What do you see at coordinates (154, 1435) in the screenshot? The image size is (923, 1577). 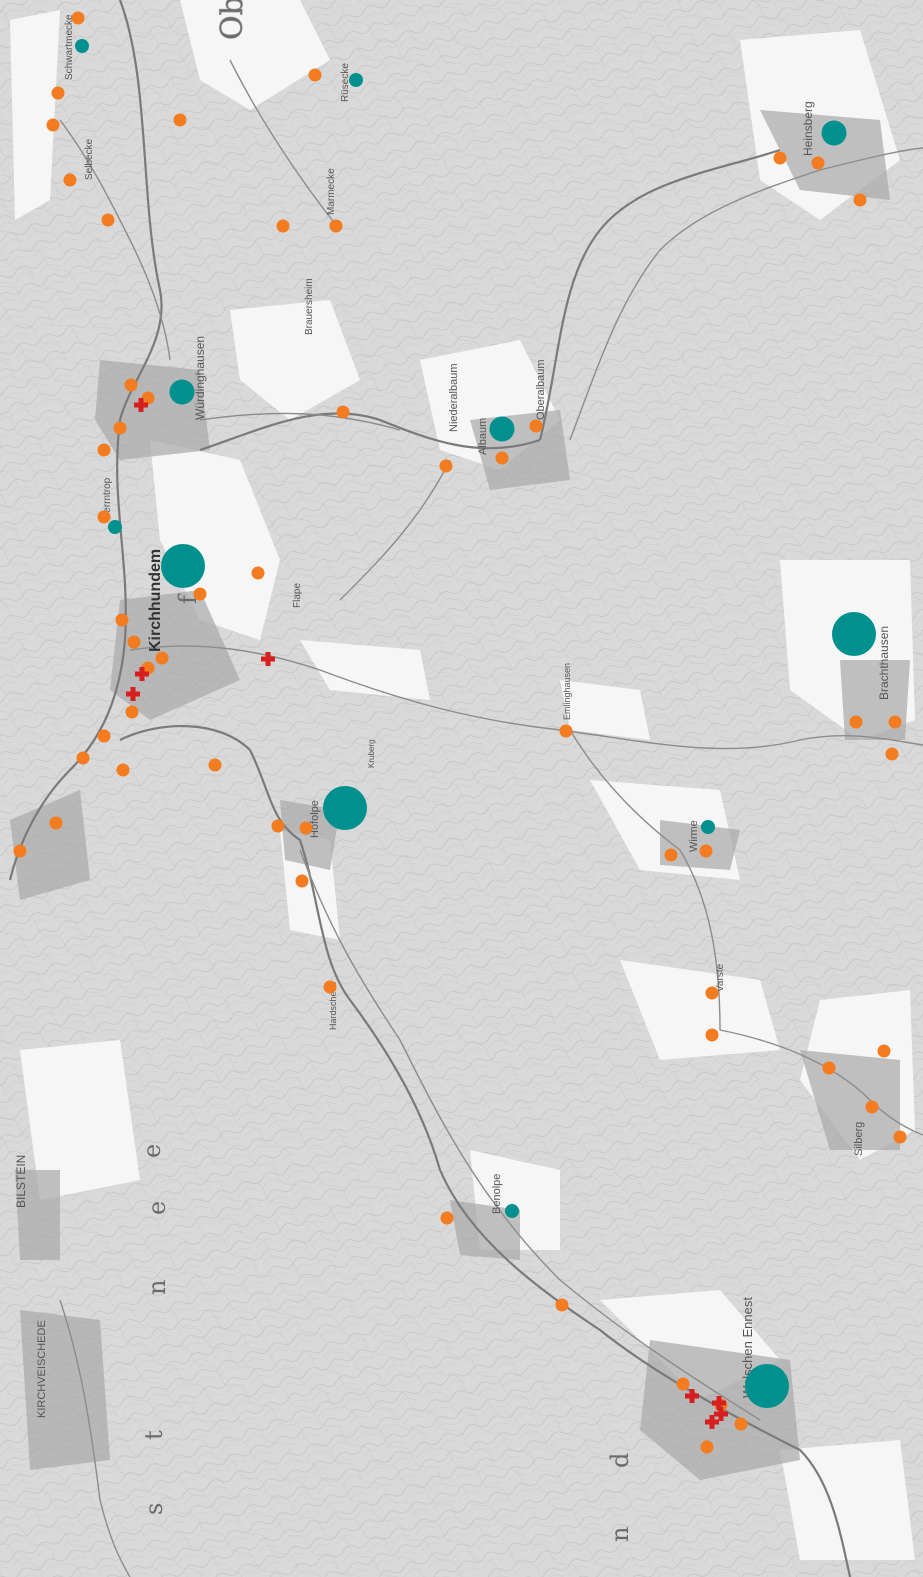 I see `region-letter: t` at bounding box center [154, 1435].